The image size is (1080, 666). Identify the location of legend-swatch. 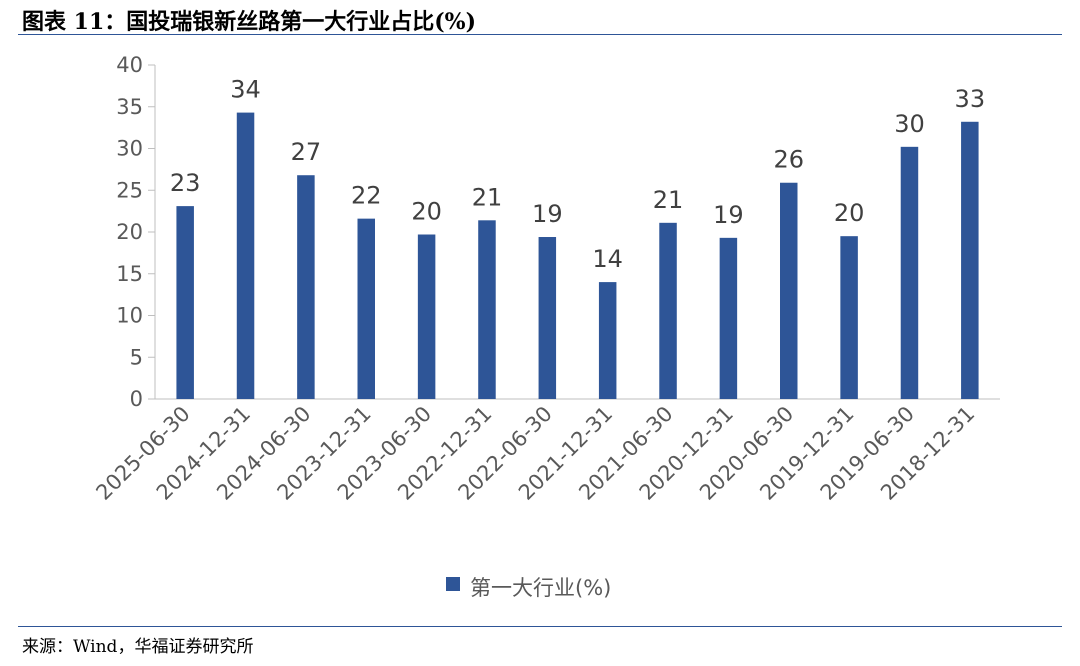
(453, 584).